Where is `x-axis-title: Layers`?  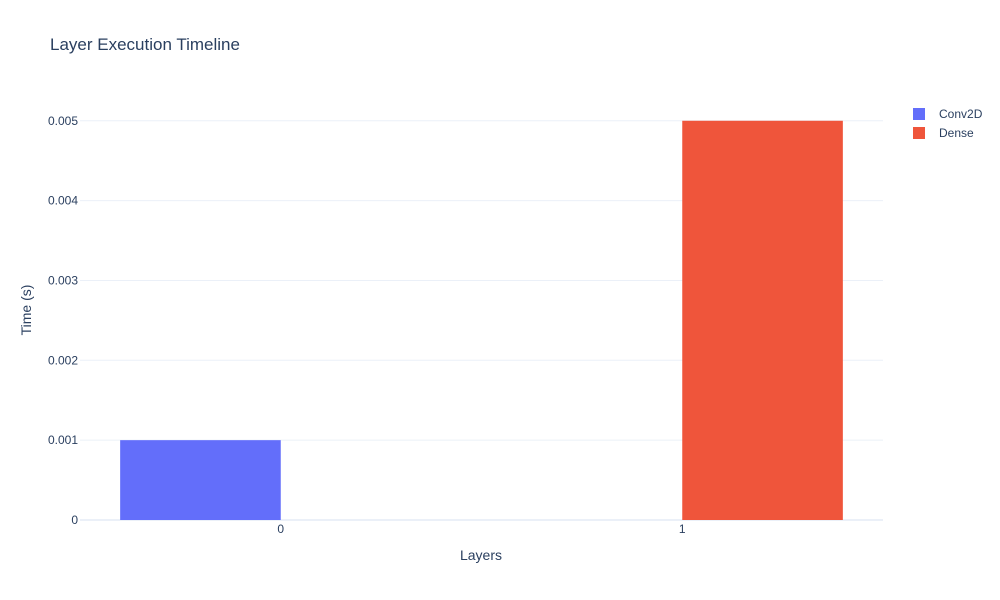
x-axis-title: Layers is located at coordinates (481, 555).